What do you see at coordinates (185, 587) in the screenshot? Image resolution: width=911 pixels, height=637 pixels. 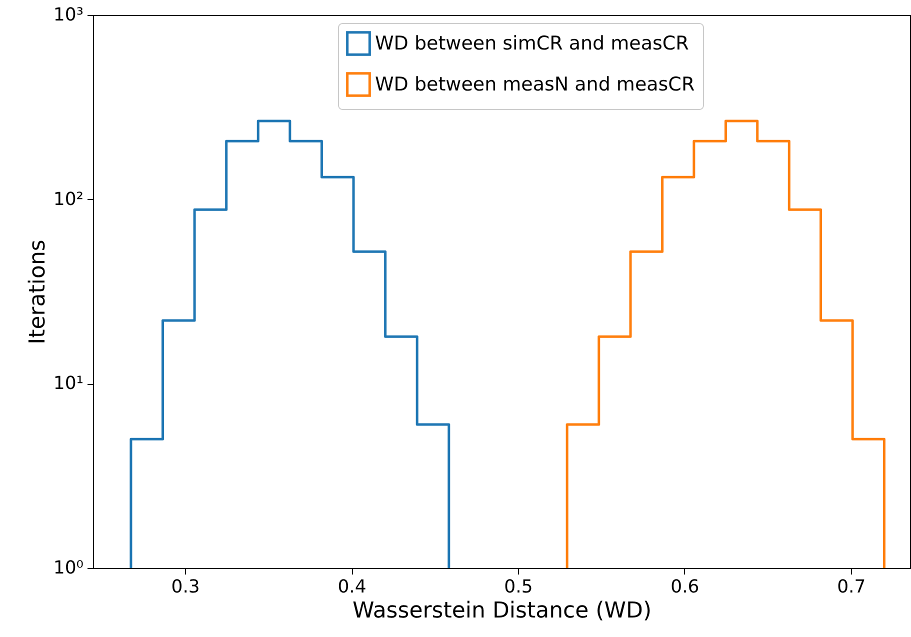 I see `x-tick-label: 0.3` at bounding box center [185, 587].